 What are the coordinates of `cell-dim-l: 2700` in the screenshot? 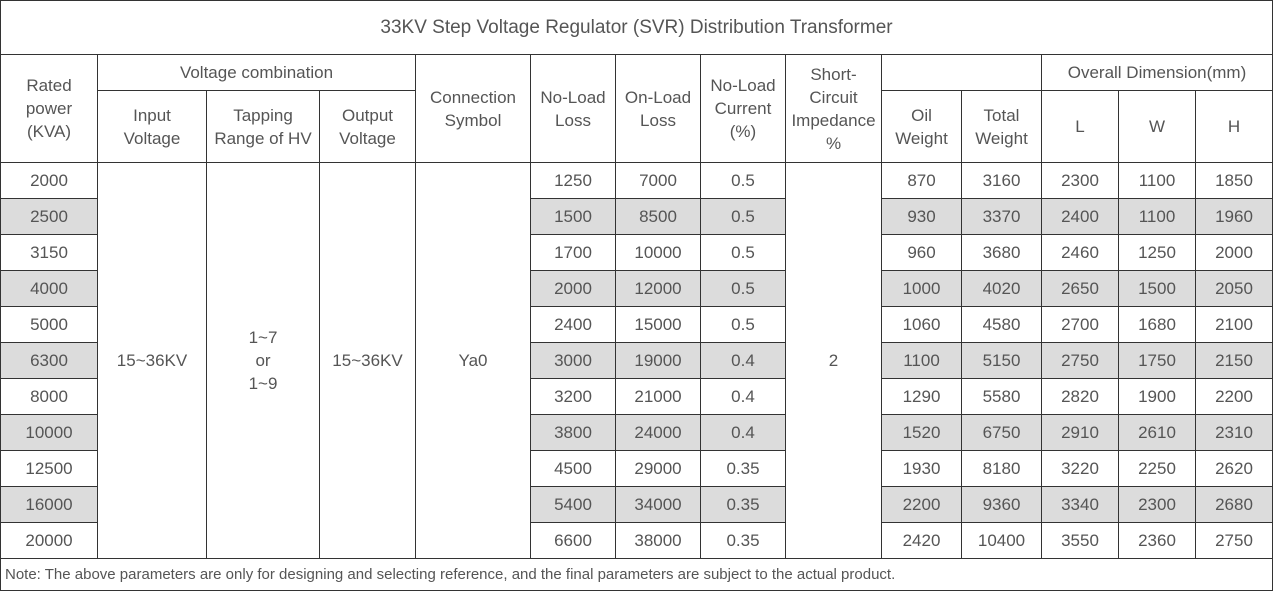 It's located at (1080, 324).